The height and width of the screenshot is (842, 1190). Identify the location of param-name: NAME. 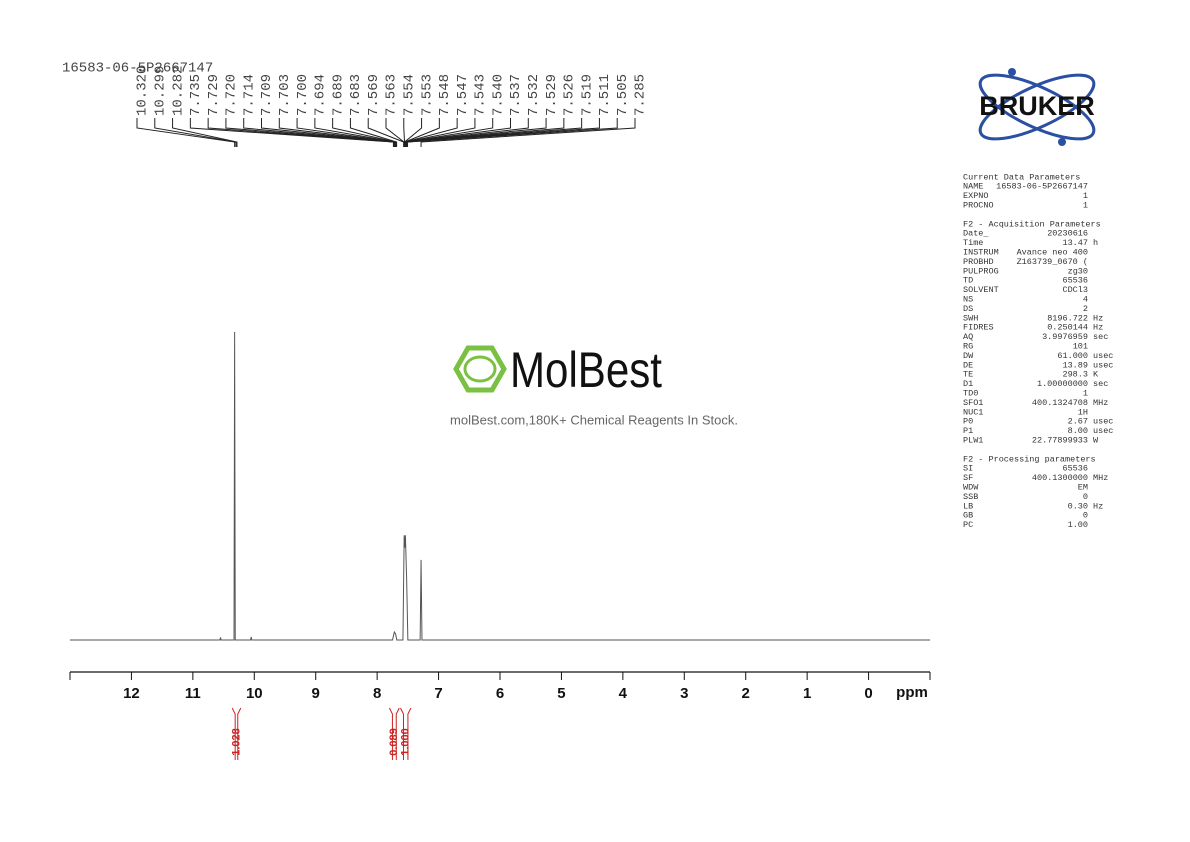
(973, 187).